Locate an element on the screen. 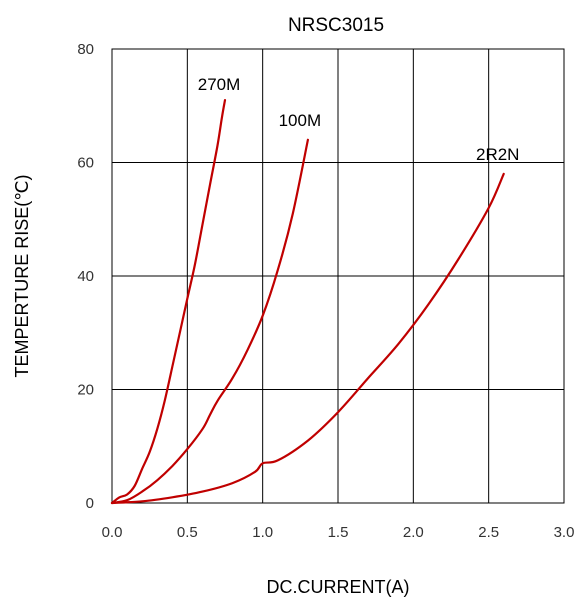  x-tick-label: 2.5 is located at coordinates (488, 532).